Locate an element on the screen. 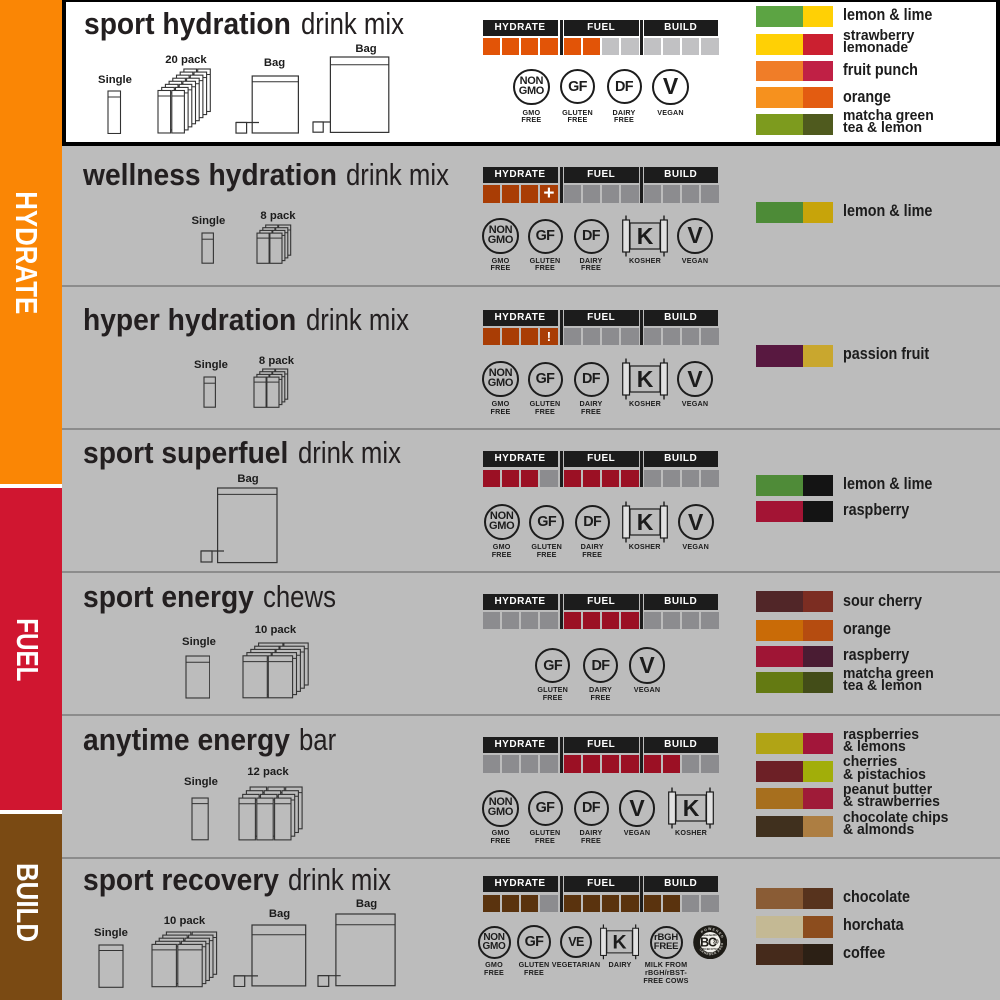 This screenshot has width=1000, height=1000. svg-text: GanedenBC is located at coordinates (709, 935).